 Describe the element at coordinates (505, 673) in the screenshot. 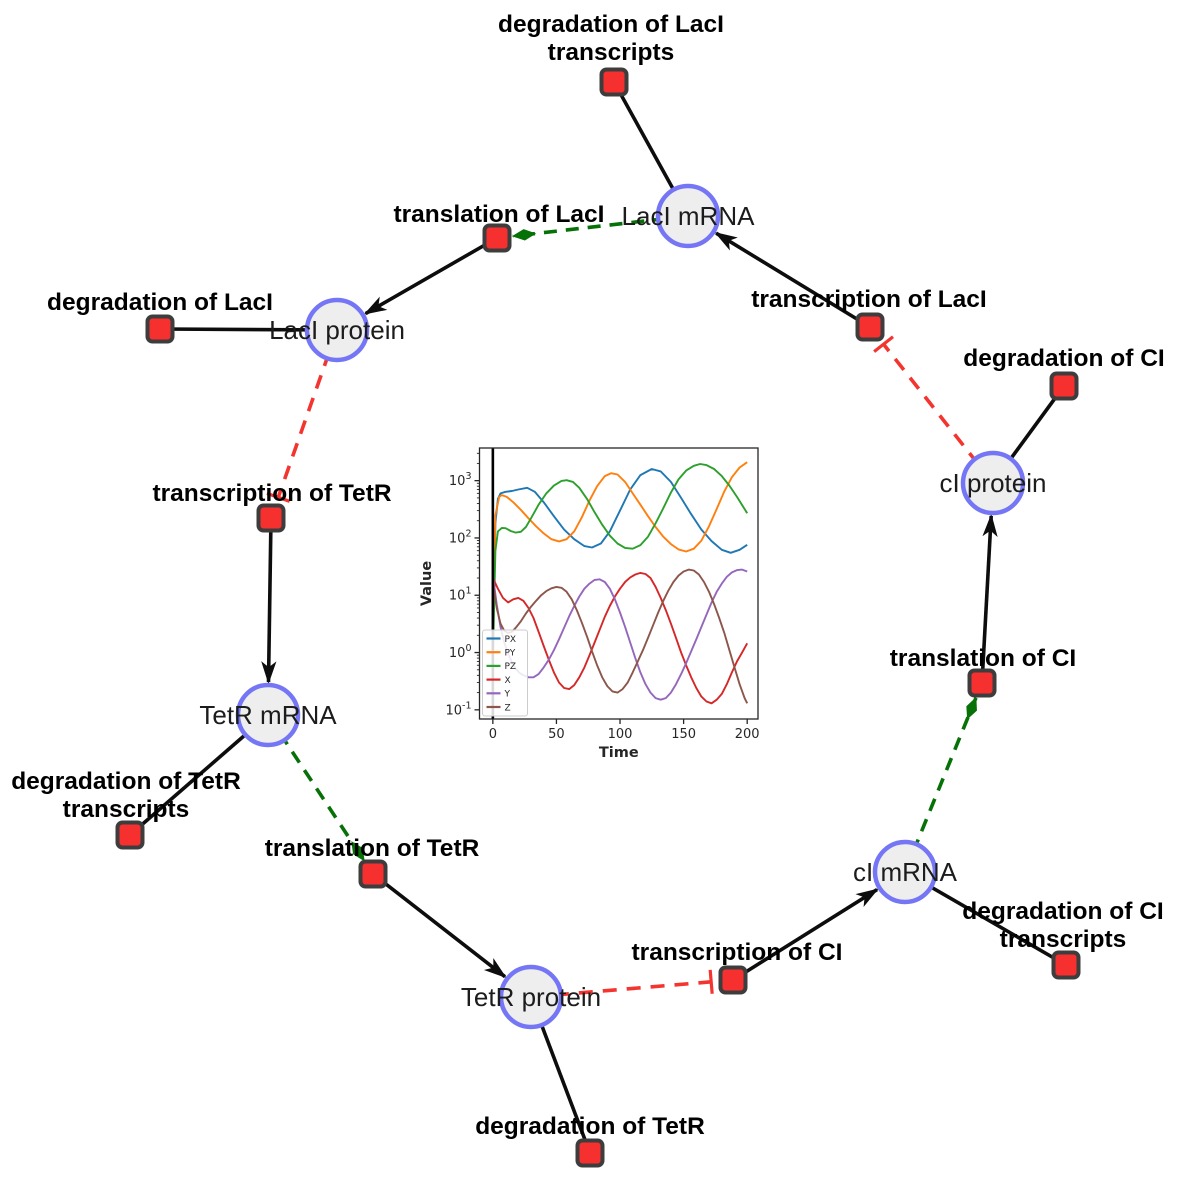

I see `inset-legend: PX PY PZ XYZ` at that location.